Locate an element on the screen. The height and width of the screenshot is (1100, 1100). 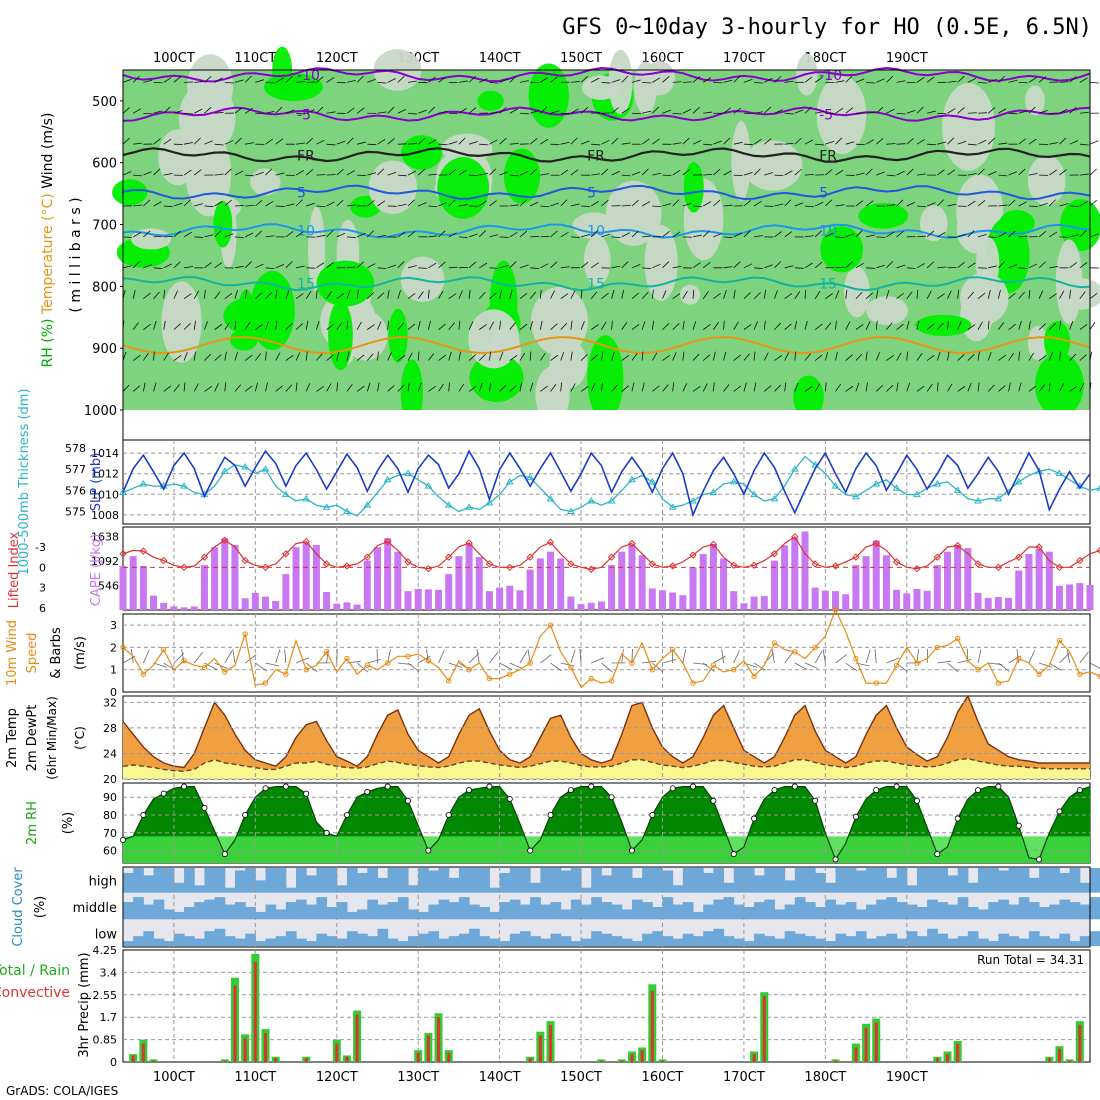
upper-air-legend: RH (%) Temperature (°C) Wind (m/s) is located at coordinates (48, 240).